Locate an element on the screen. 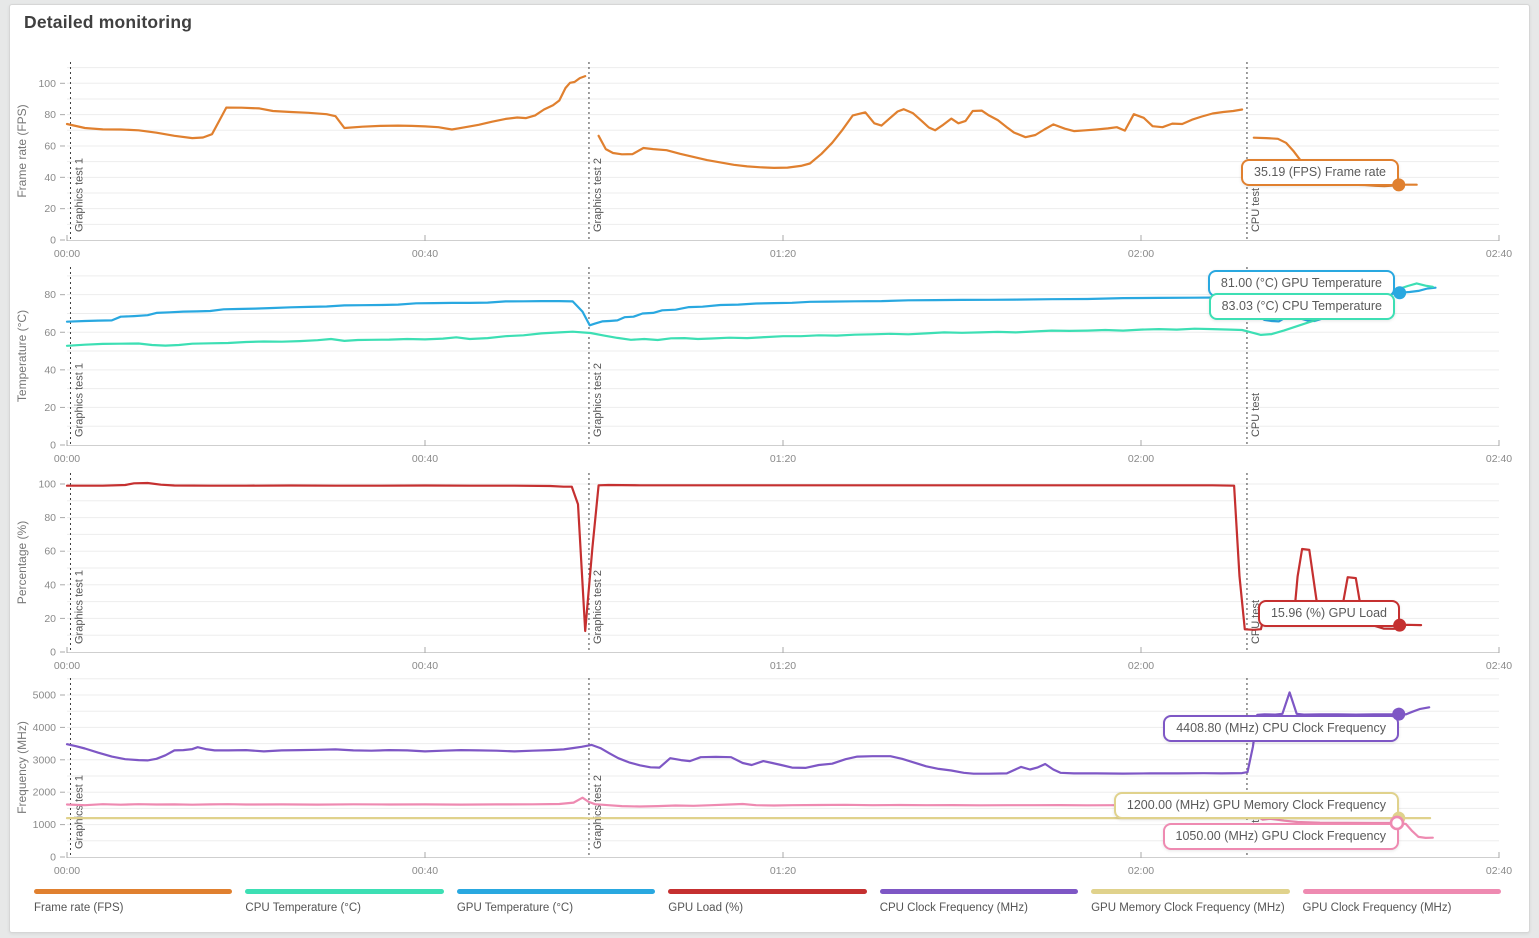 The image size is (1539, 938). legend-label-gpu-load: GPU Load (%) is located at coordinates (706, 908).